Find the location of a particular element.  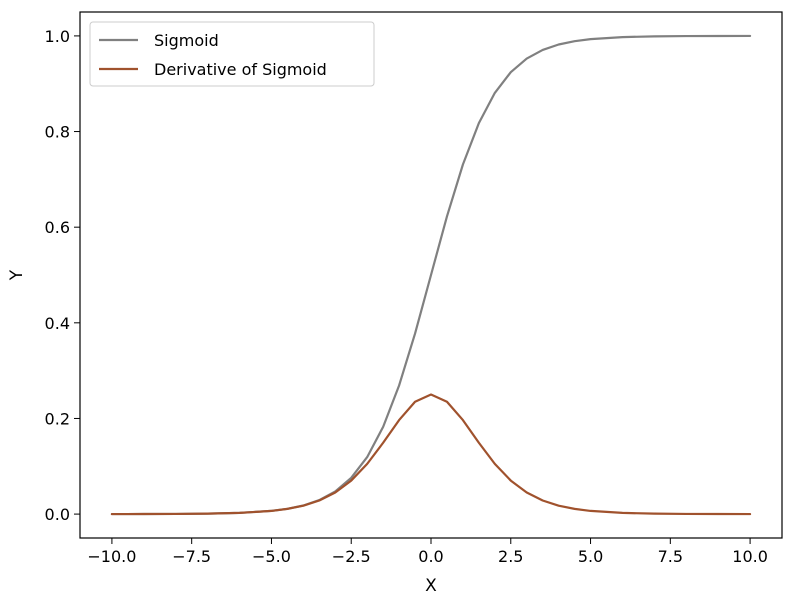

y-axis: 0.0 0.2 0.4 0.6 0.8 1.0 is located at coordinates (62, 275).